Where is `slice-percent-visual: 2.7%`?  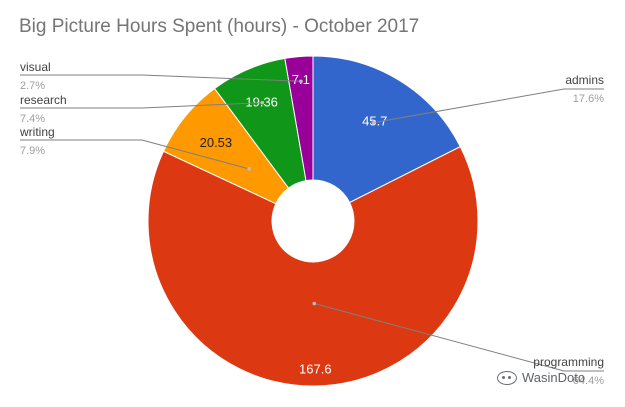
slice-percent-visual: 2.7% is located at coordinates (32, 86).